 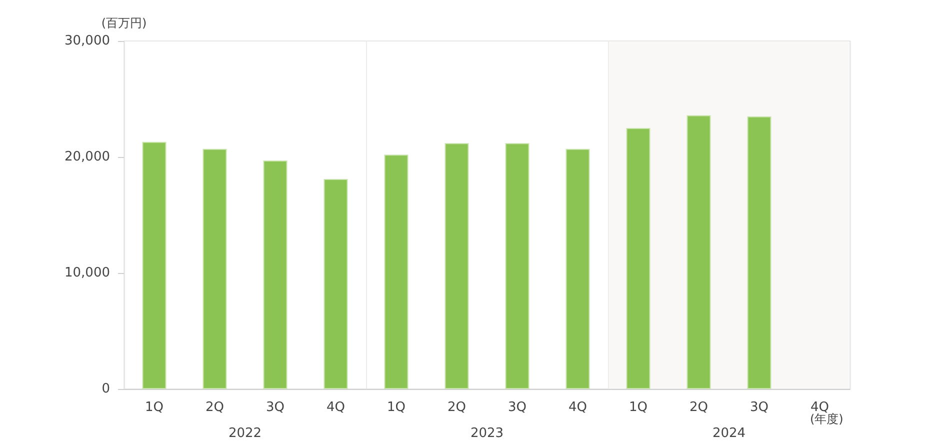 What do you see at coordinates (106, 389) in the screenshot?
I see `y-tick-label: 0` at bounding box center [106, 389].